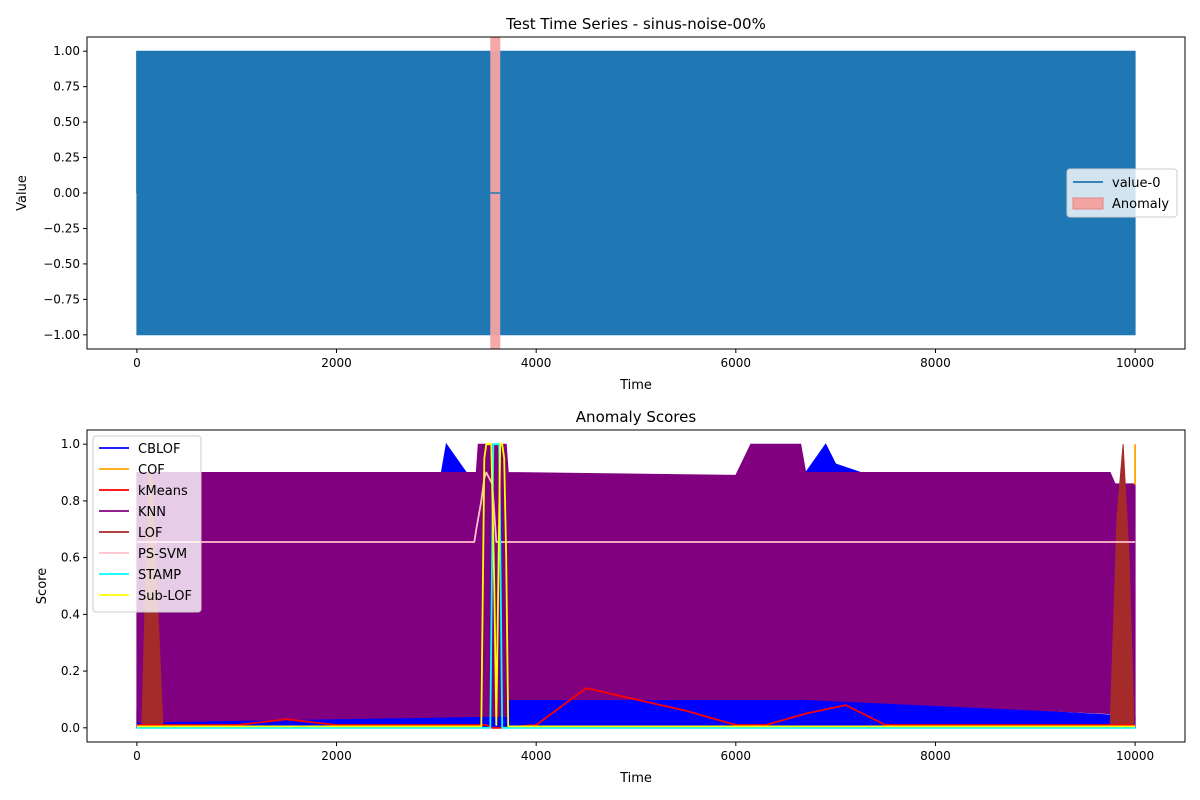 The image size is (1200, 800). What do you see at coordinates (1135, 464) in the screenshot?
I see `series-cof-line` at bounding box center [1135, 464].